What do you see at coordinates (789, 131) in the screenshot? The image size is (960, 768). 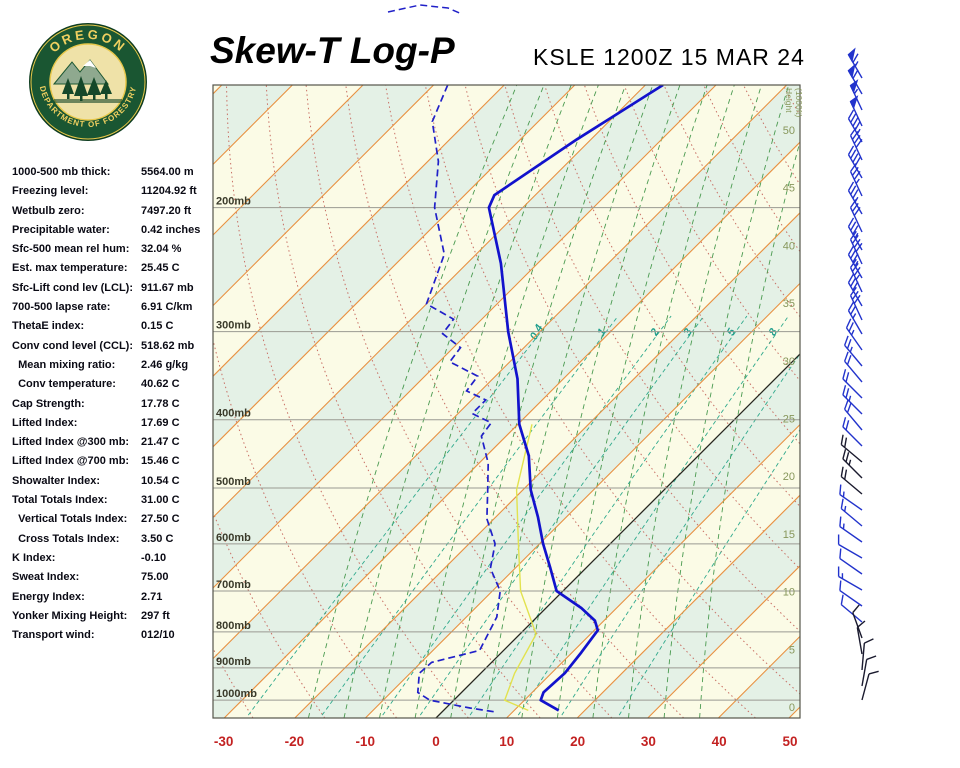 I see `height-axis-label: 50` at bounding box center [789, 131].